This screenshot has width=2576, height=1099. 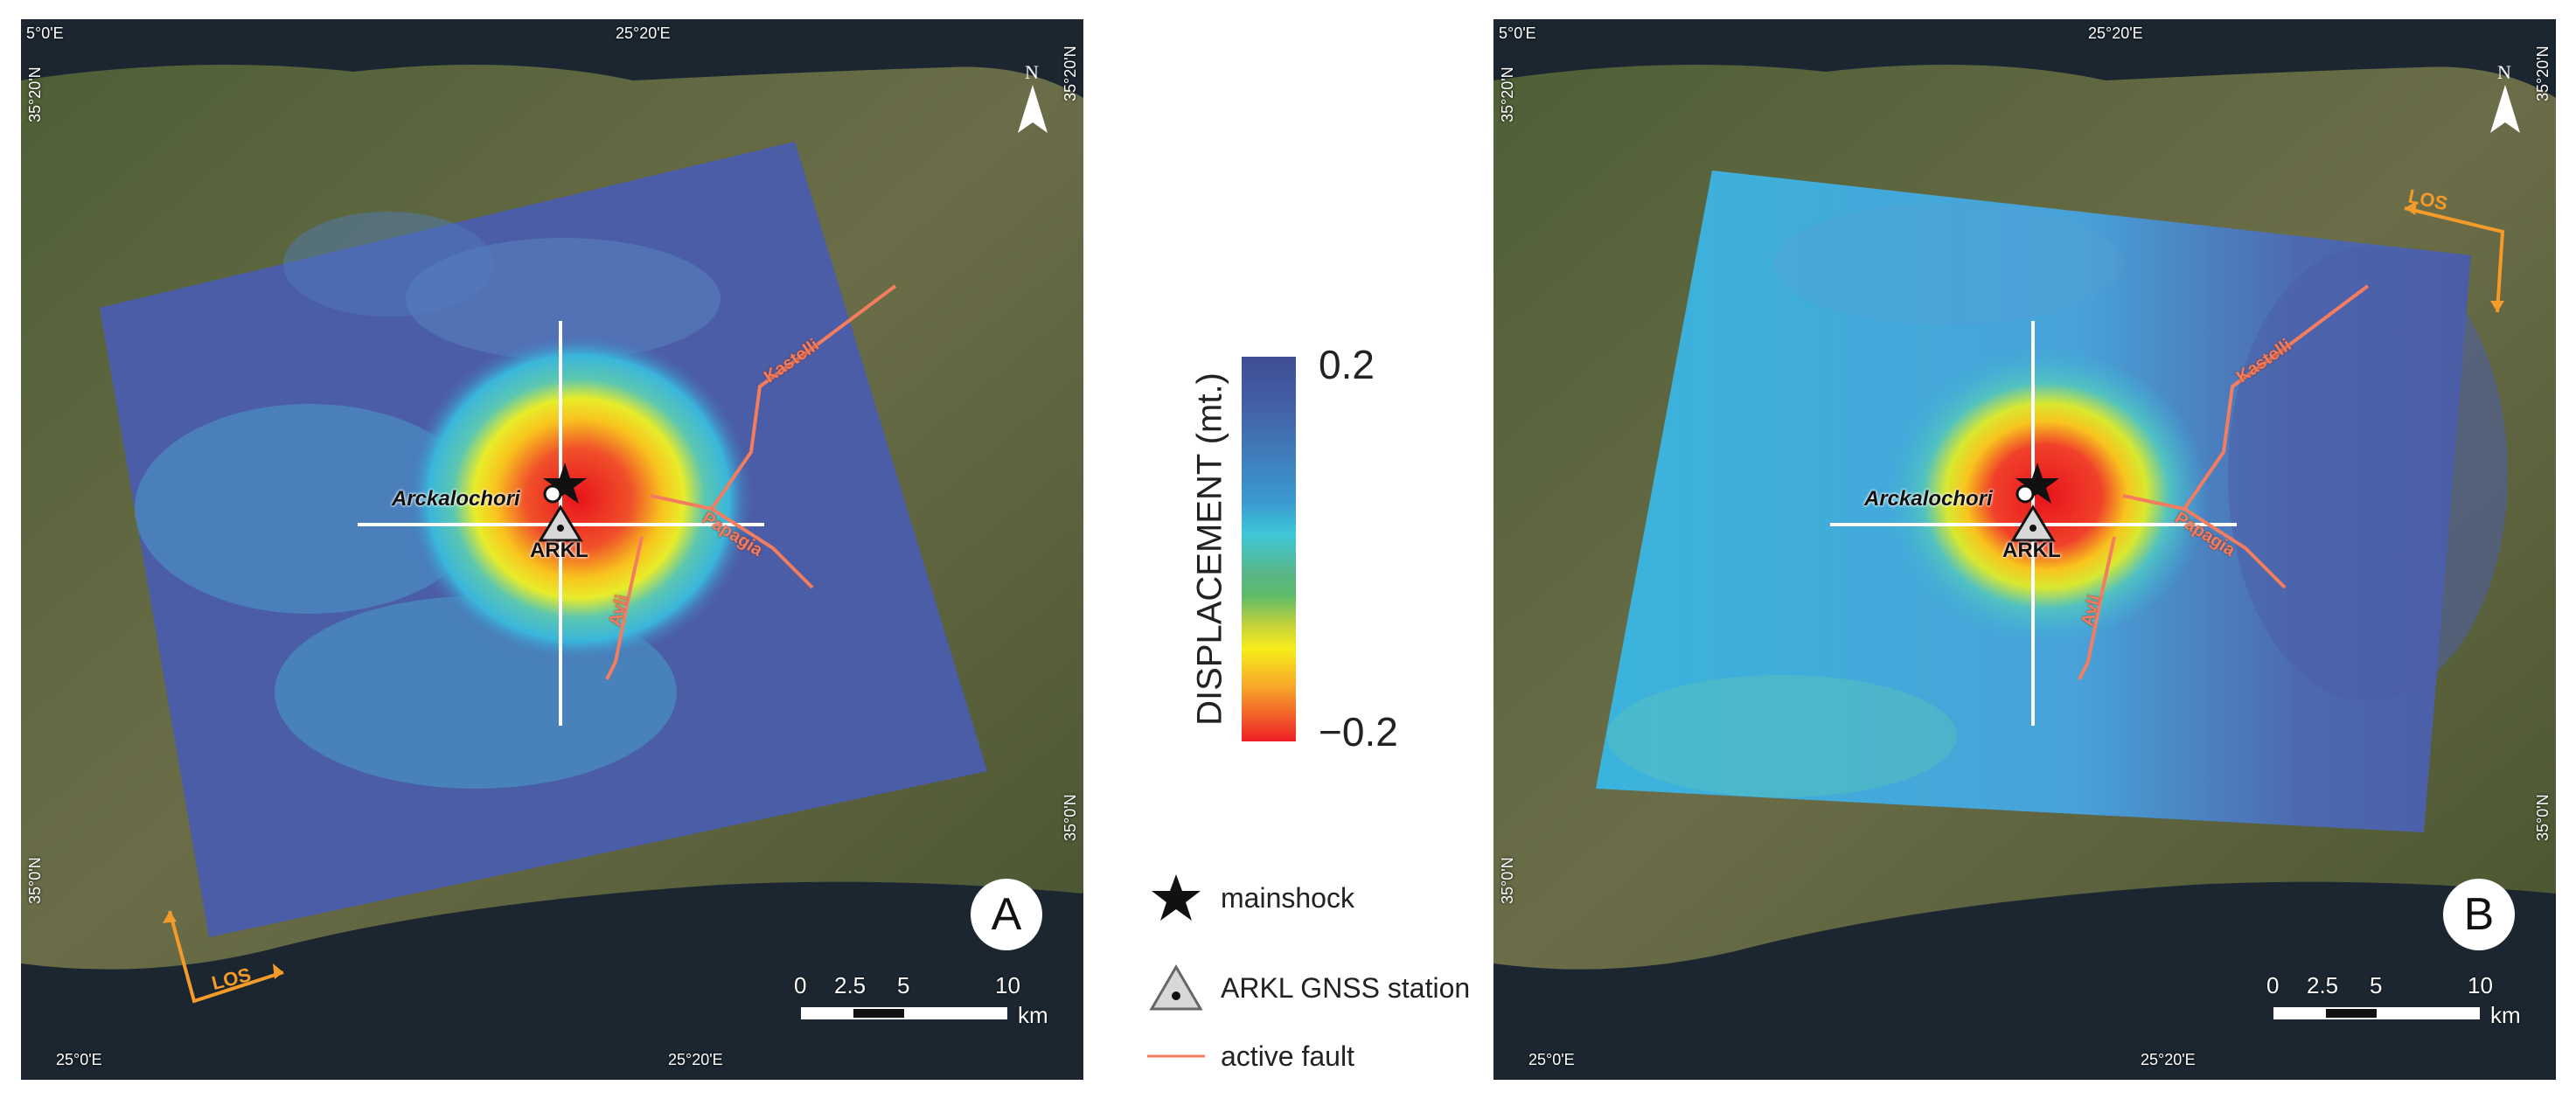 I want to click on coord-right-bottom-a: 35°0'N, so click(x=1070, y=817).